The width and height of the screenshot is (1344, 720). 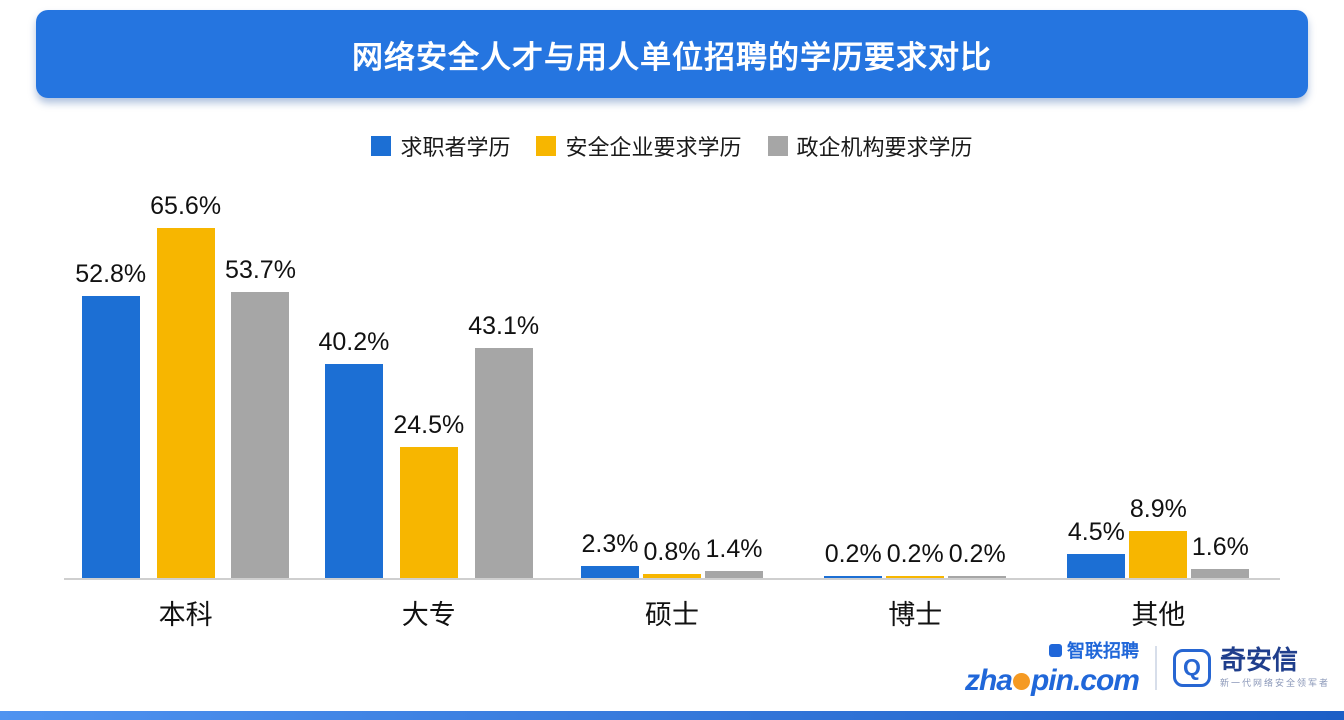 I want to click on x-axis-line, so click(x=672, y=579).